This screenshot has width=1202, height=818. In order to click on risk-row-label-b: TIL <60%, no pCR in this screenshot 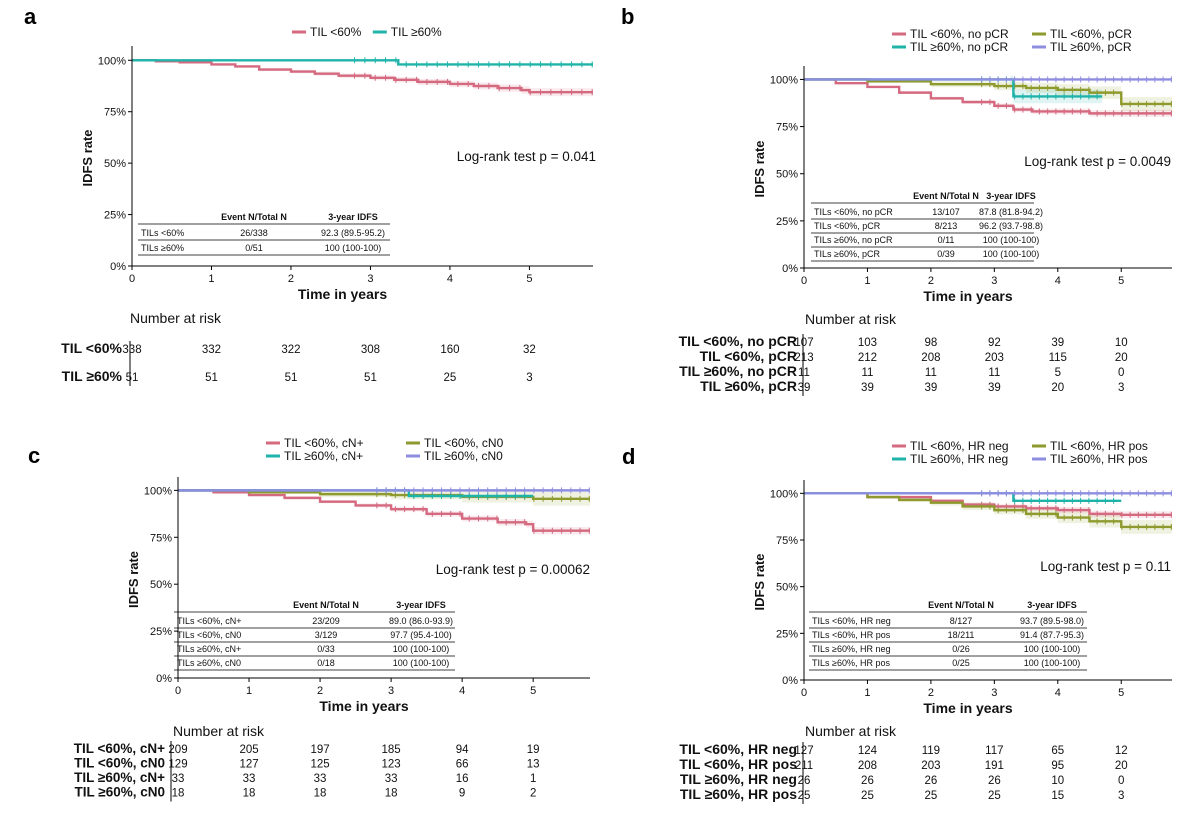, I will do `click(738, 341)`.